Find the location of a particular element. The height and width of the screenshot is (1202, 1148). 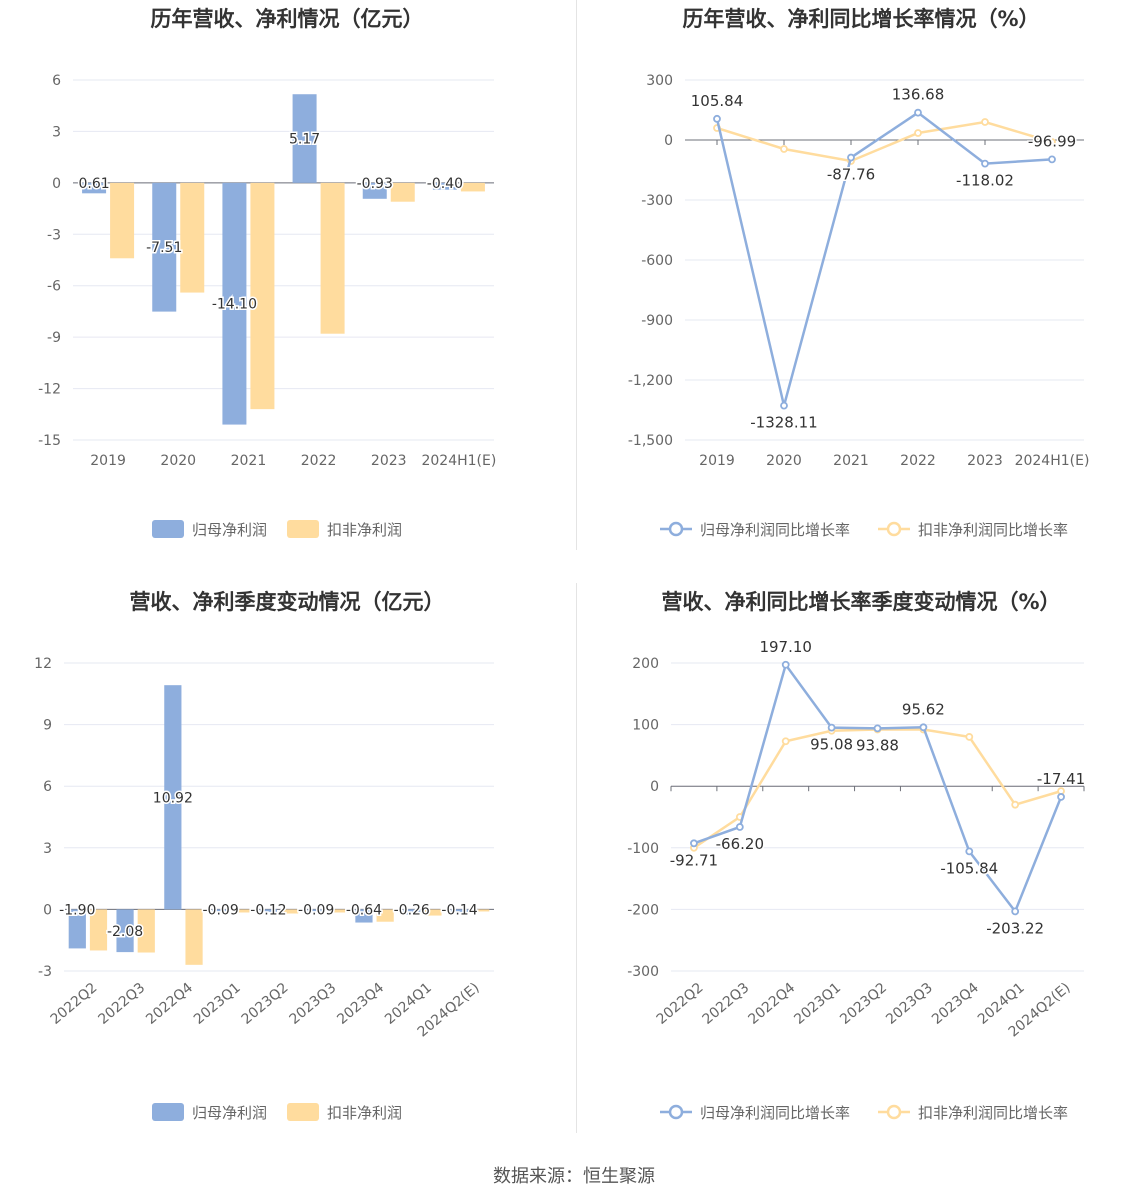

y-tick-label: 200 is located at coordinates (645, 664).